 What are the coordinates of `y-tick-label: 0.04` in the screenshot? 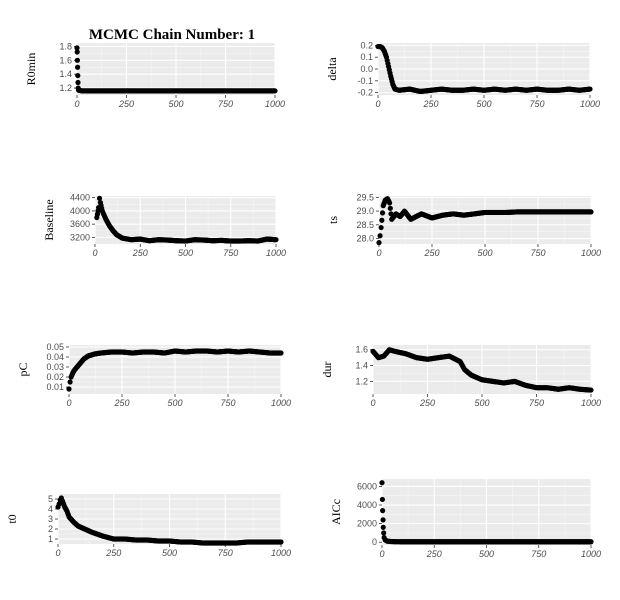 It's located at (55, 357).